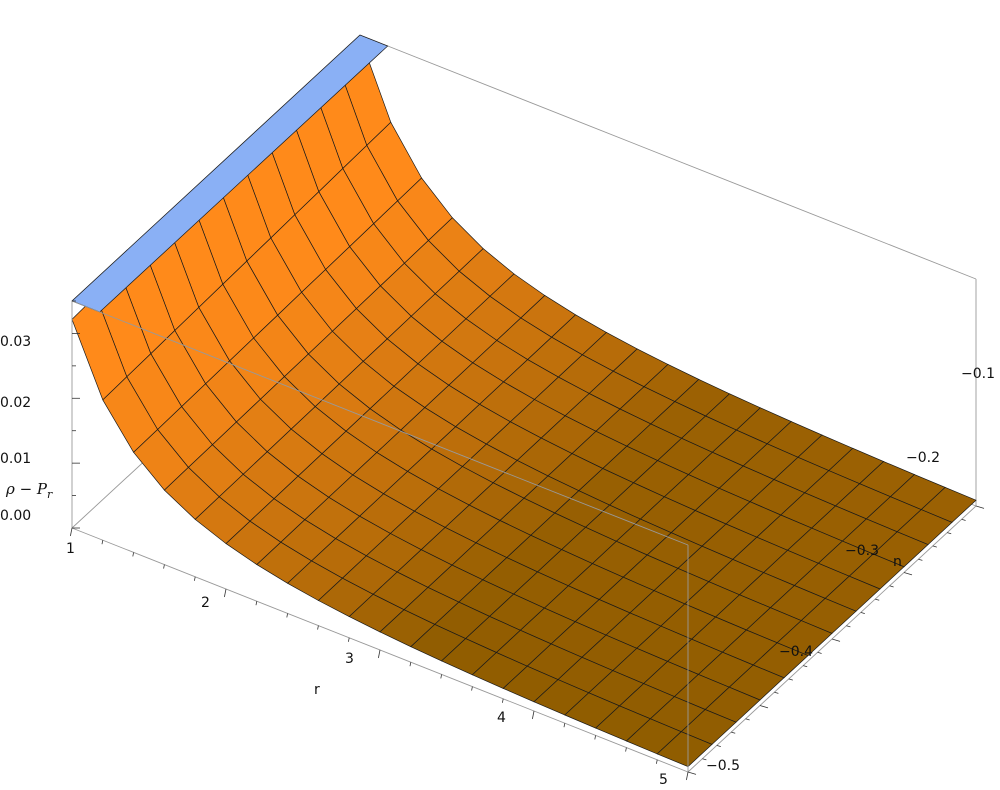  I want to click on z-tick-label: 0.01, so click(15, 459).